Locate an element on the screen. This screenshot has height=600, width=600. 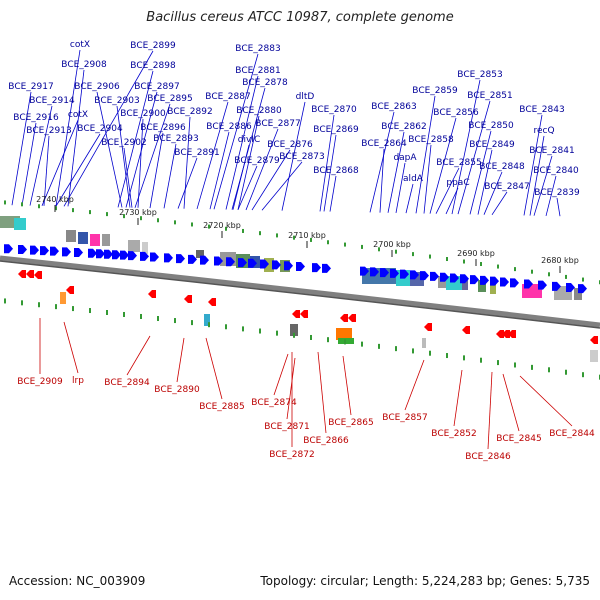
reverse-gene-label: BCE_2874 is located at coordinates (274, 403).